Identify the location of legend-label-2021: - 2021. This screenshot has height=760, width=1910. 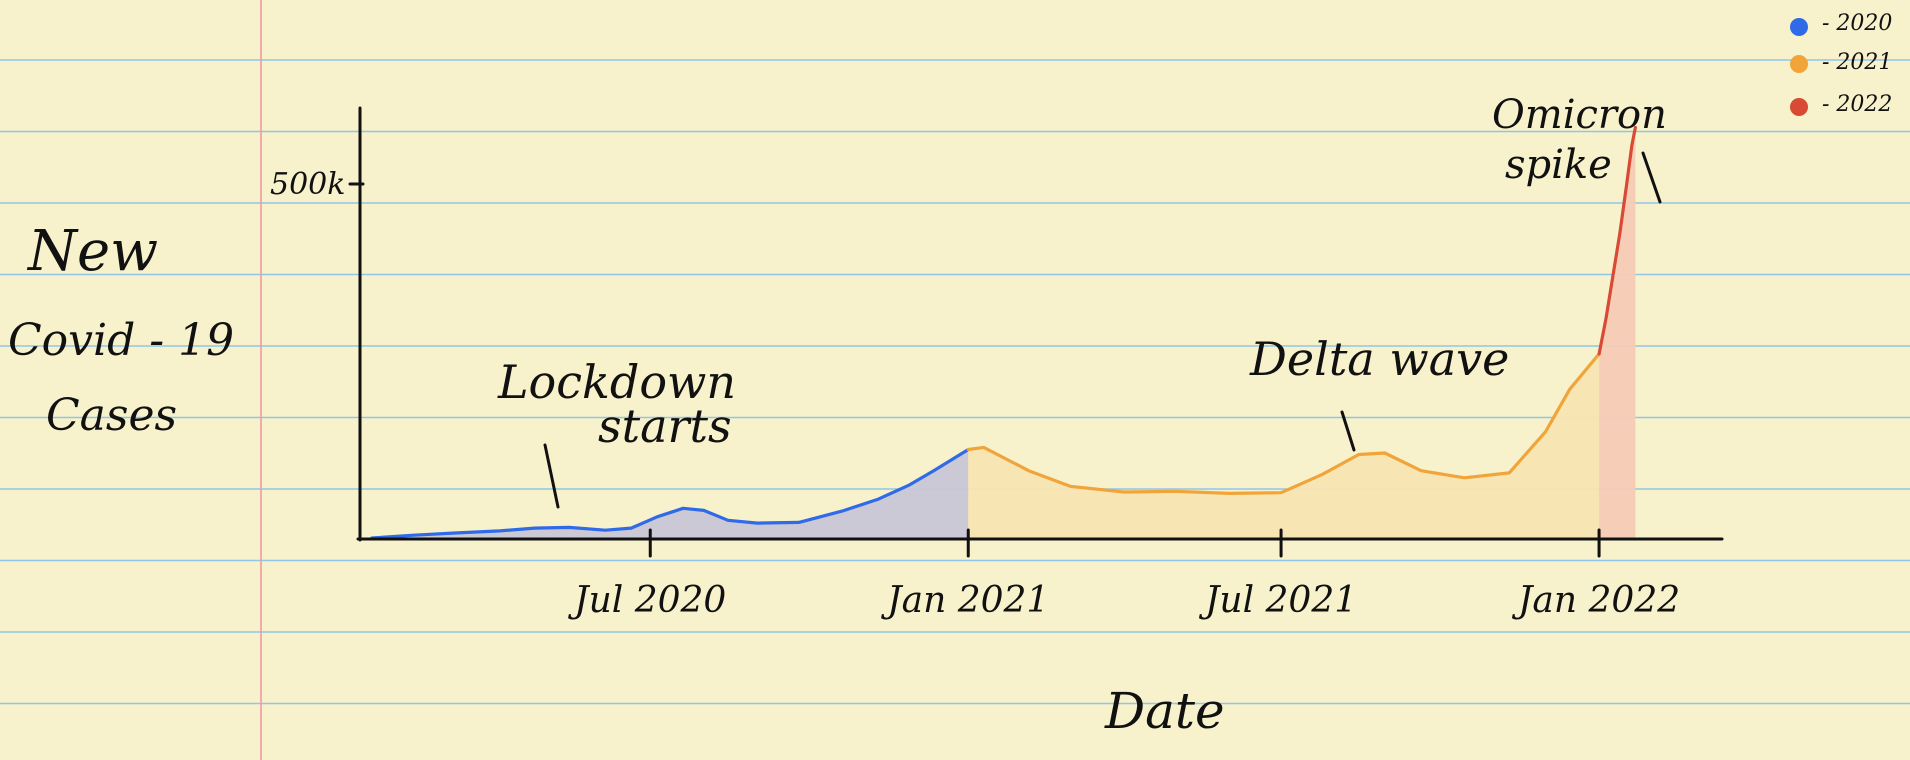
(1857, 62).